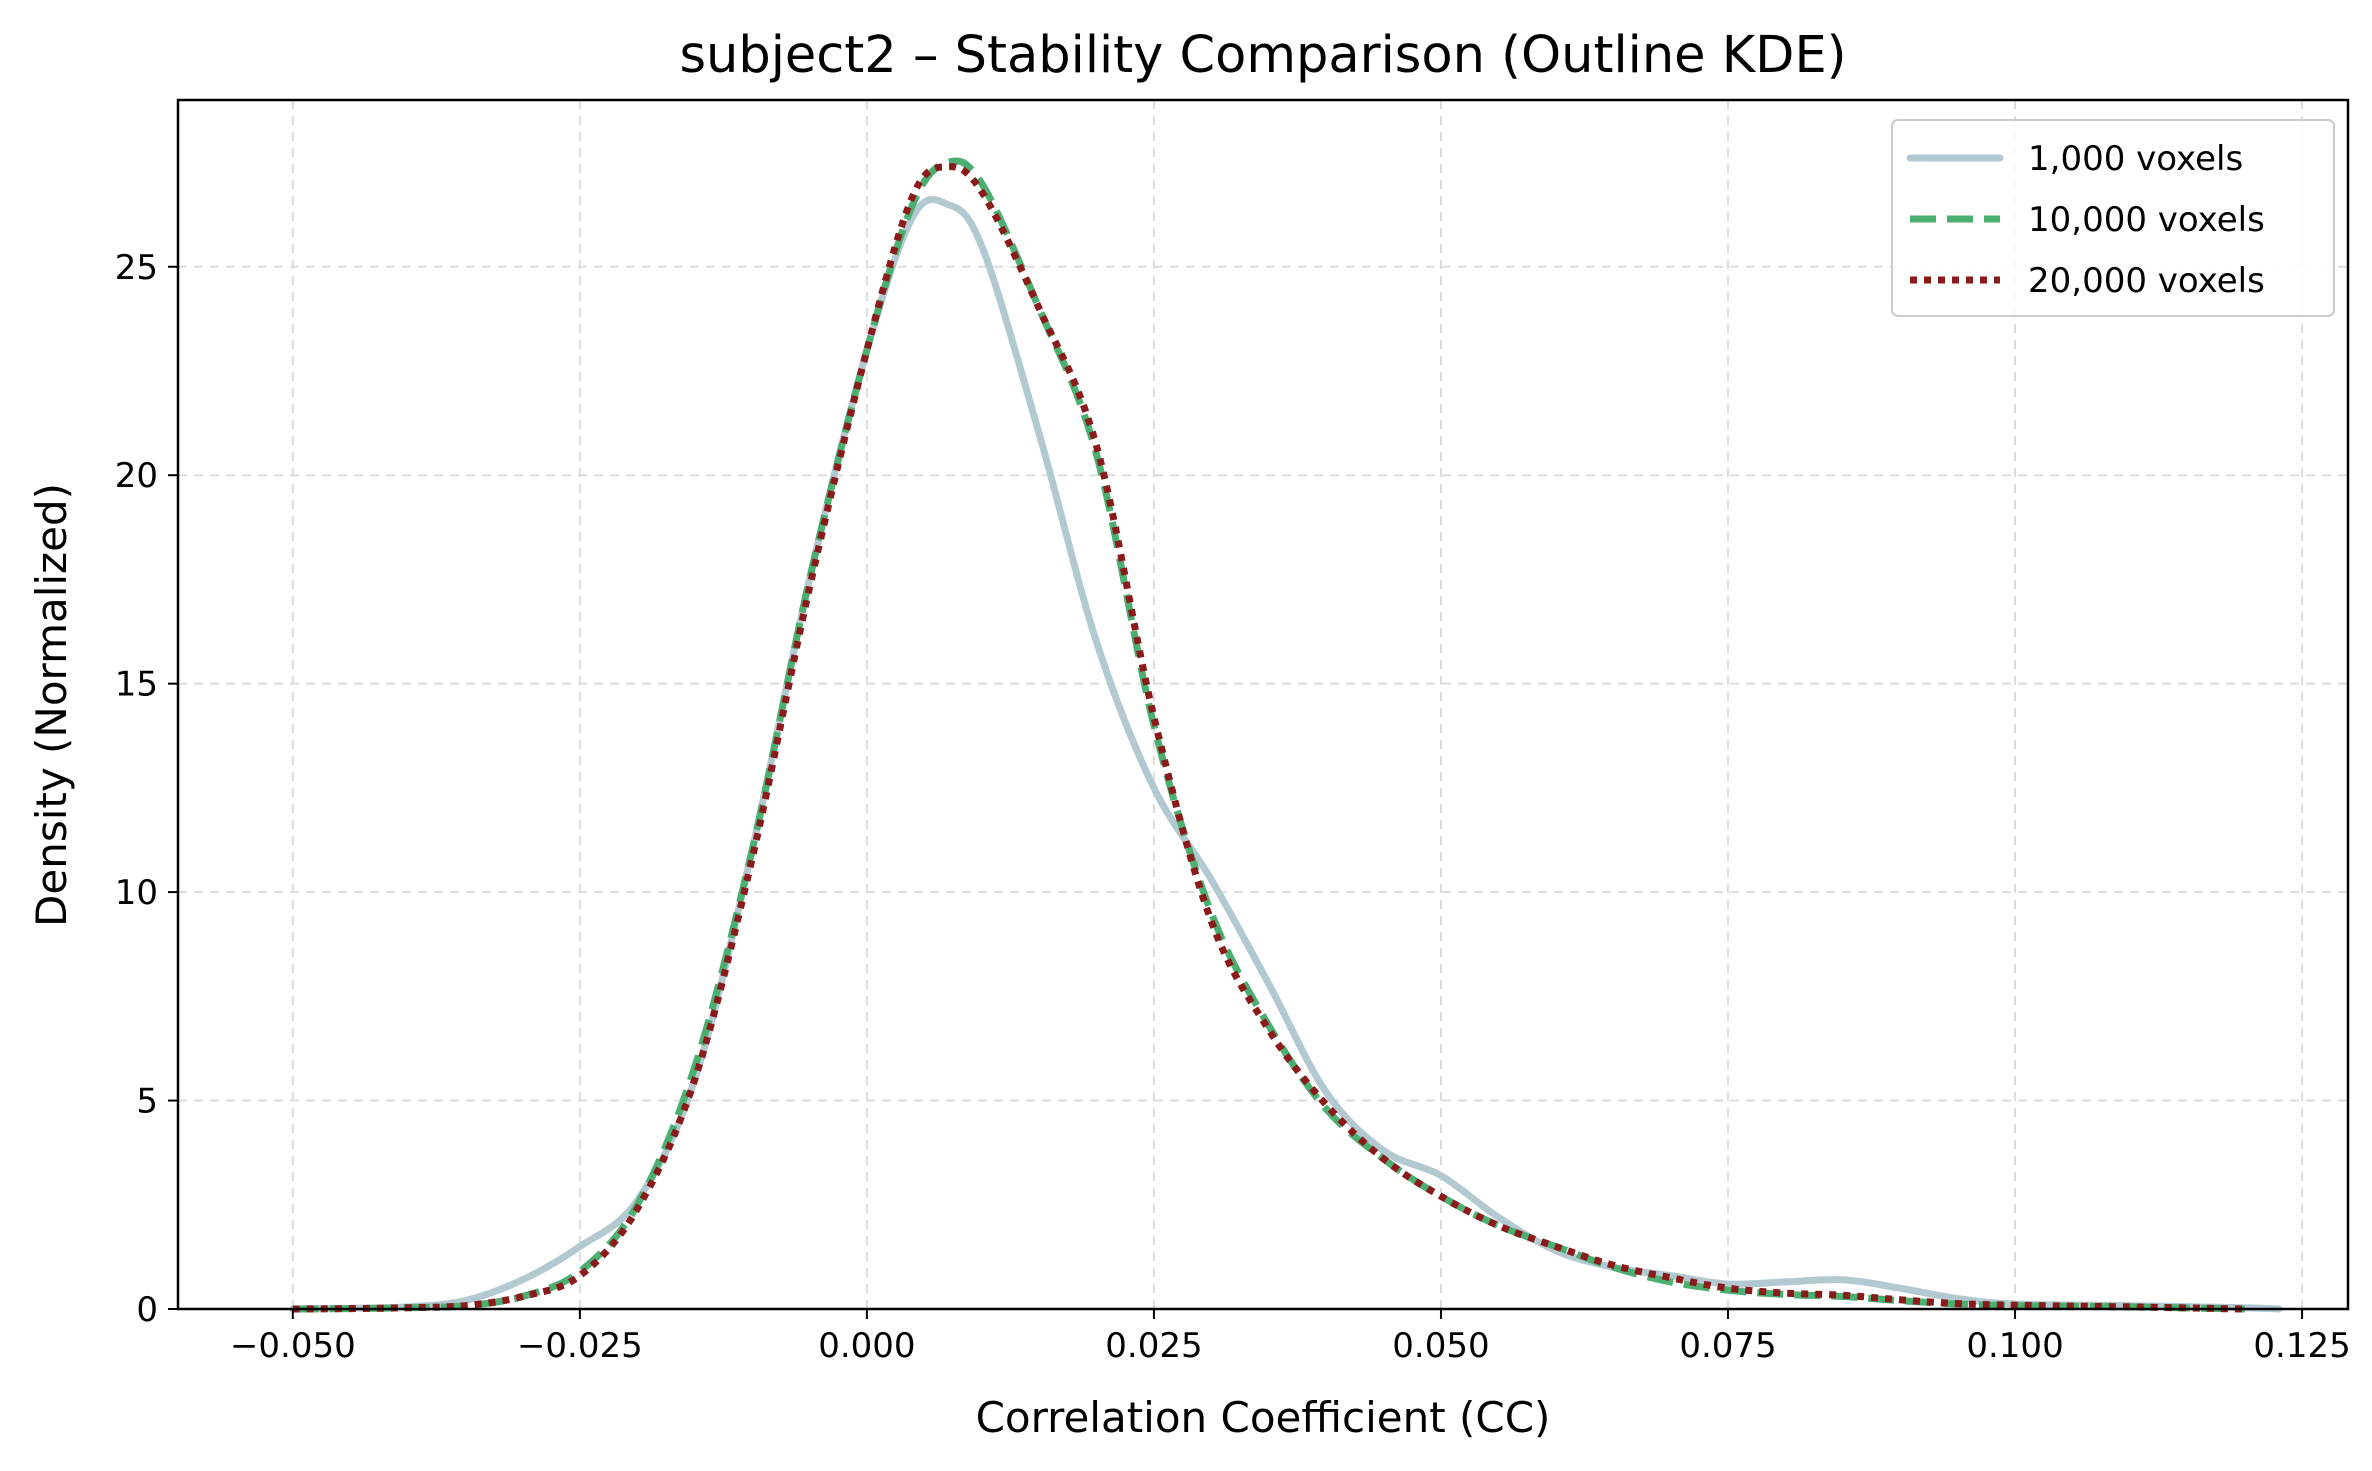 The height and width of the screenshot is (1471, 2372). Describe the element at coordinates (293, 1346) in the screenshot. I see `x-tick-label: −0.050` at that location.